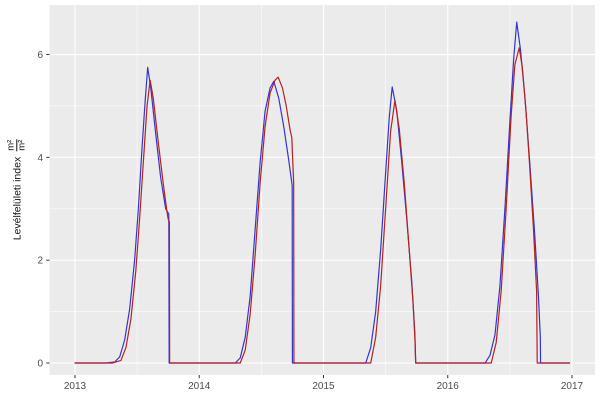 The image size is (600, 400). I want to click on x-tick-label: 2016, so click(448, 386).